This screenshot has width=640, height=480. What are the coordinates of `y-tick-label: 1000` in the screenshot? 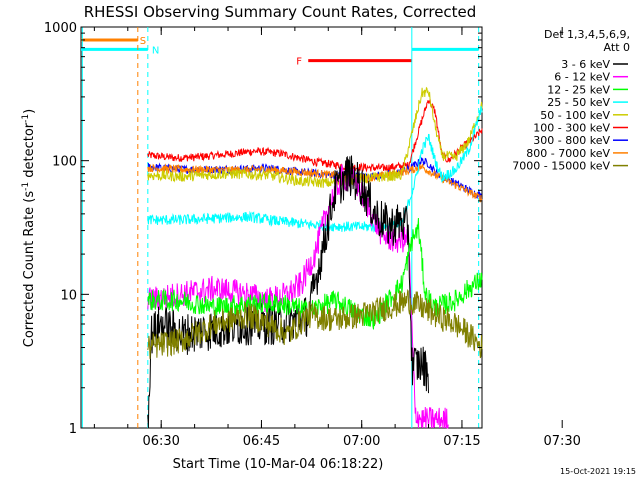 It's located at (60, 28).